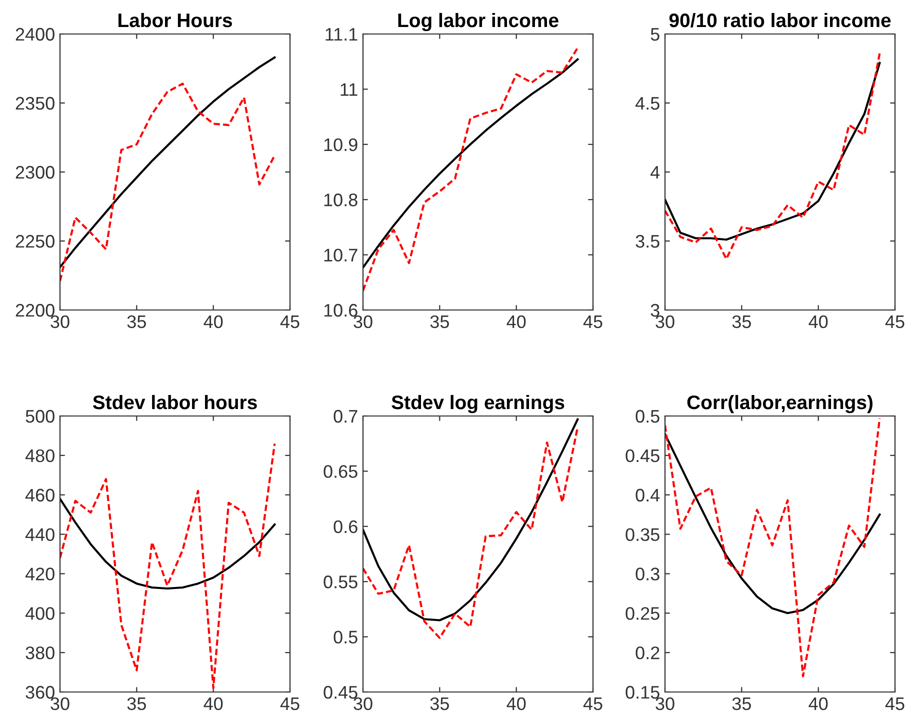  Describe the element at coordinates (35, 241) in the screenshot. I see `y-tick-label: 2250` at that location.